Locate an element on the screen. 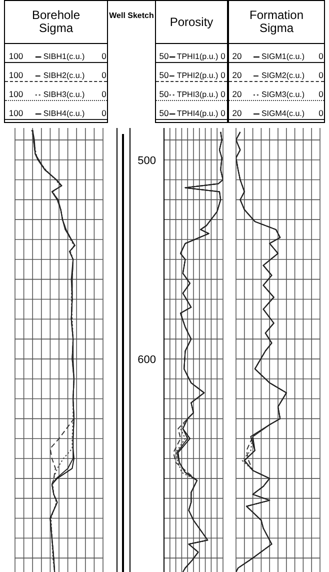  chart-title: Borehole Sigma is located at coordinates (56, 22).